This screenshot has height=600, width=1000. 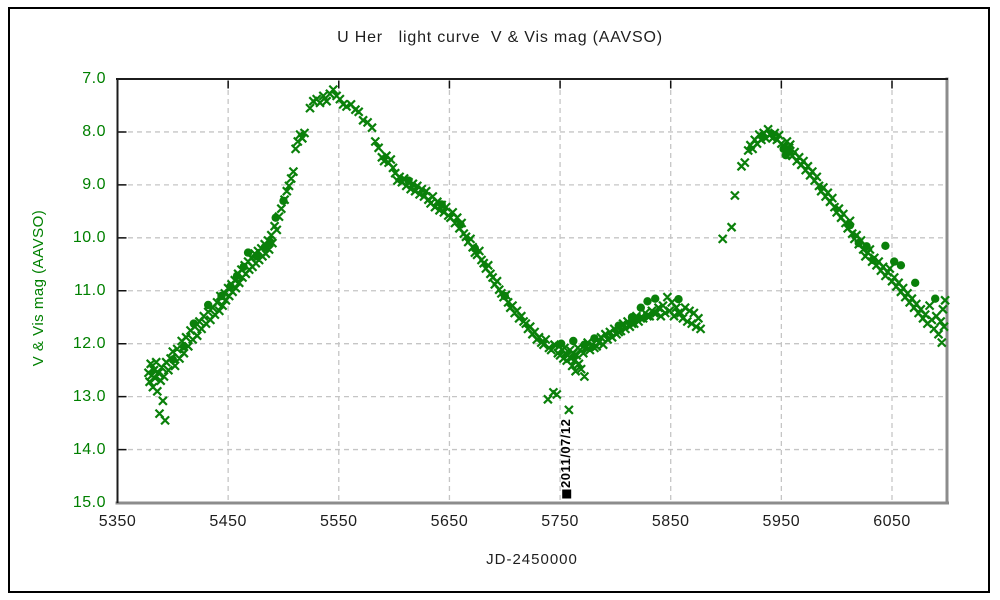 I want to click on y-tick-label: 10.0, so click(x=89, y=237).